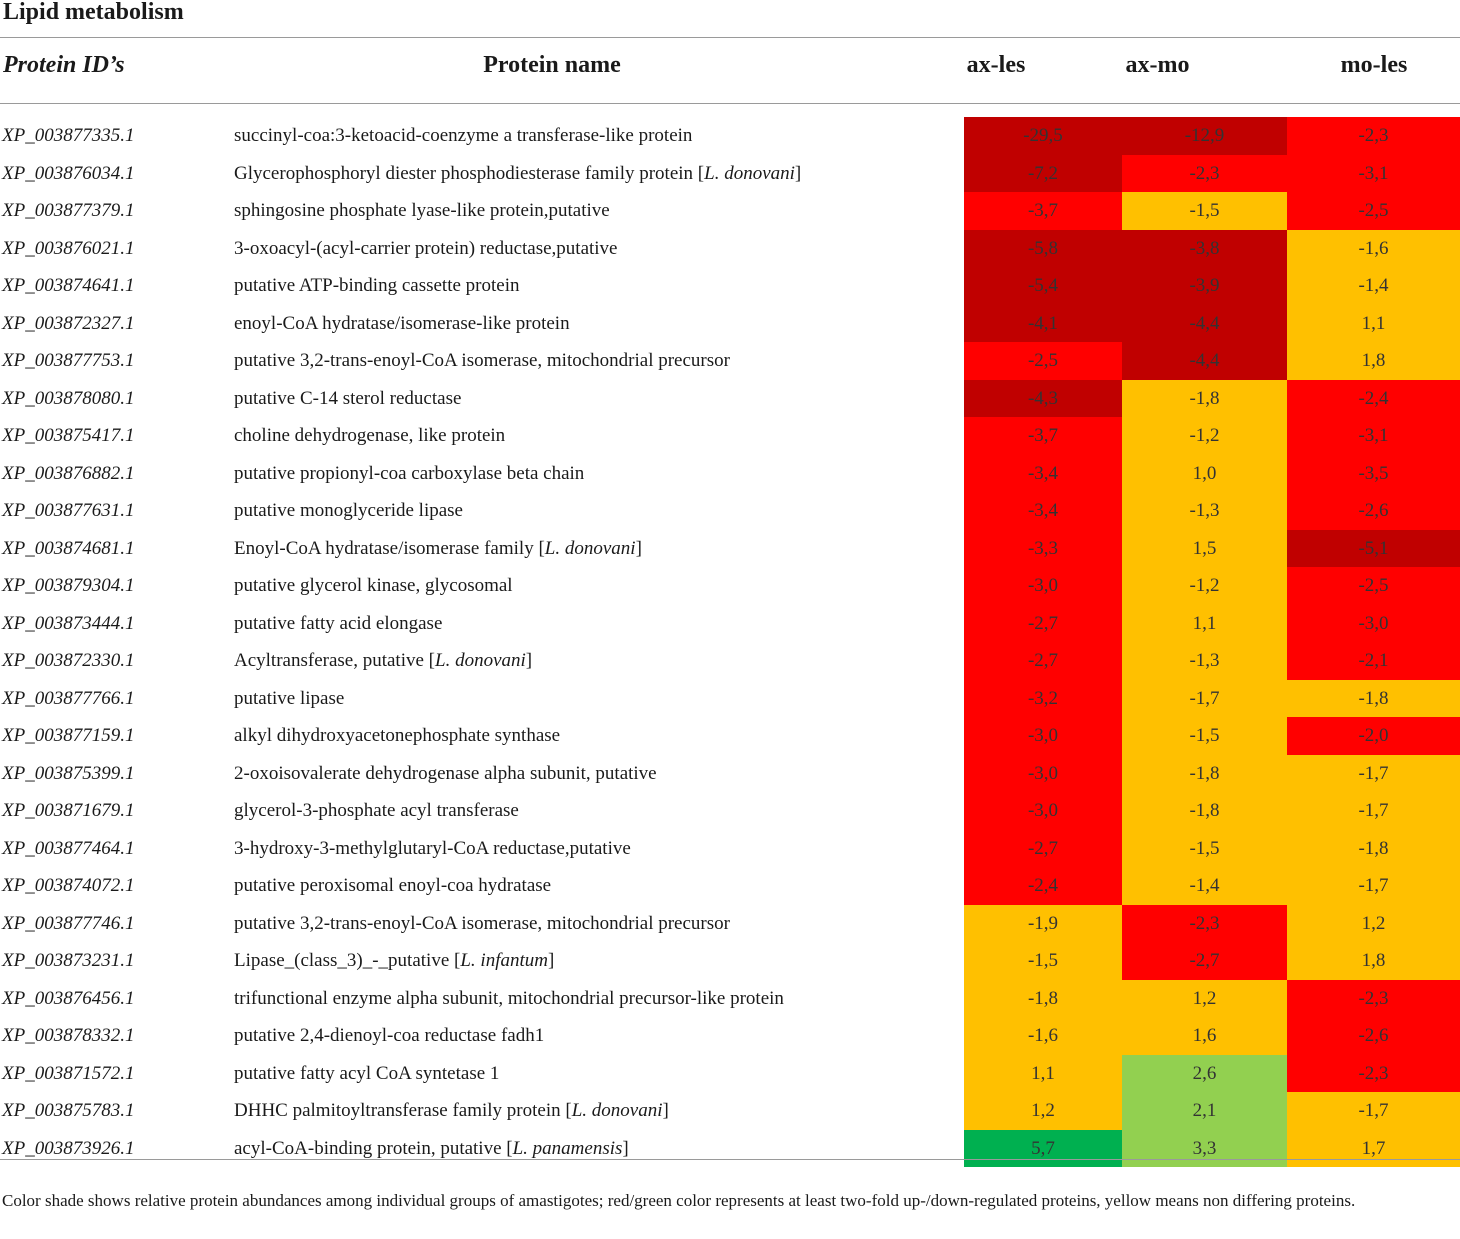  What do you see at coordinates (1204, 961) in the screenshot?
I see `ax-mo-value: -2,7` at bounding box center [1204, 961].